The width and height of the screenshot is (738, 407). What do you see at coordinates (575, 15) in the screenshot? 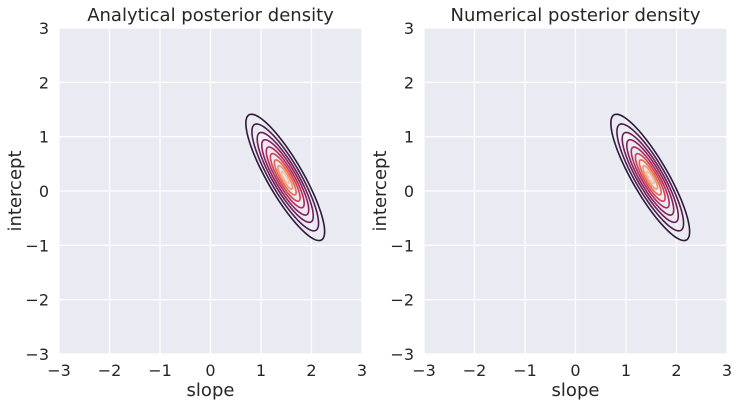
I see `chart-title: Numerical posterior density` at bounding box center [575, 15].